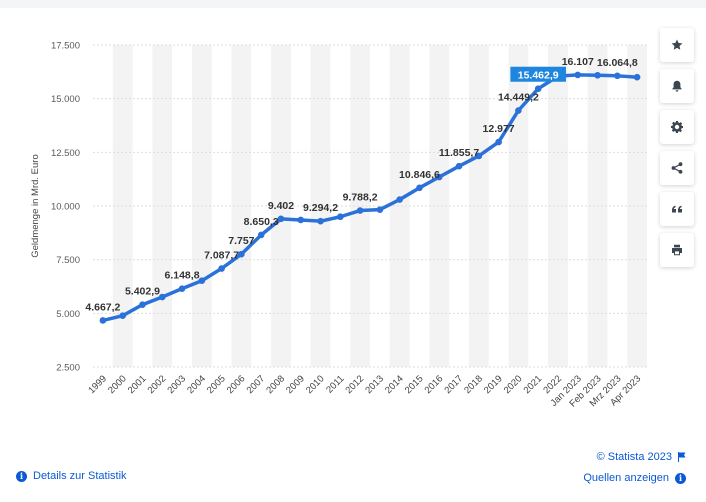 This screenshot has height=502, width=706. Describe the element at coordinates (256, 384) in the screenshot. I see `x-tick-label: 2007` at that location.